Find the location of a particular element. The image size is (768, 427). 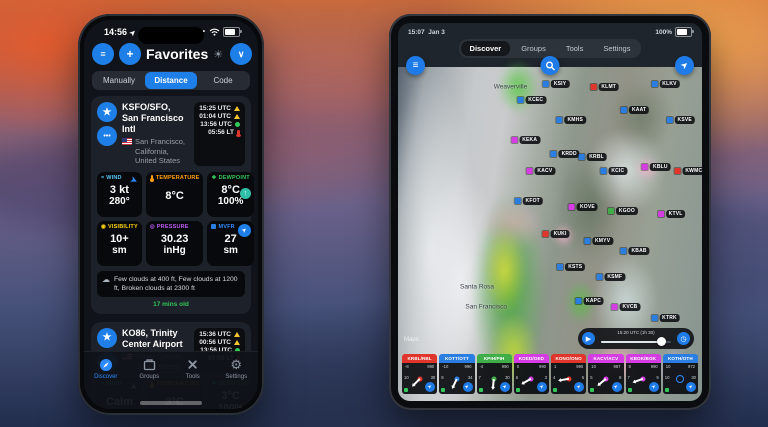

home-indicator is located at coordinates (171, 403).